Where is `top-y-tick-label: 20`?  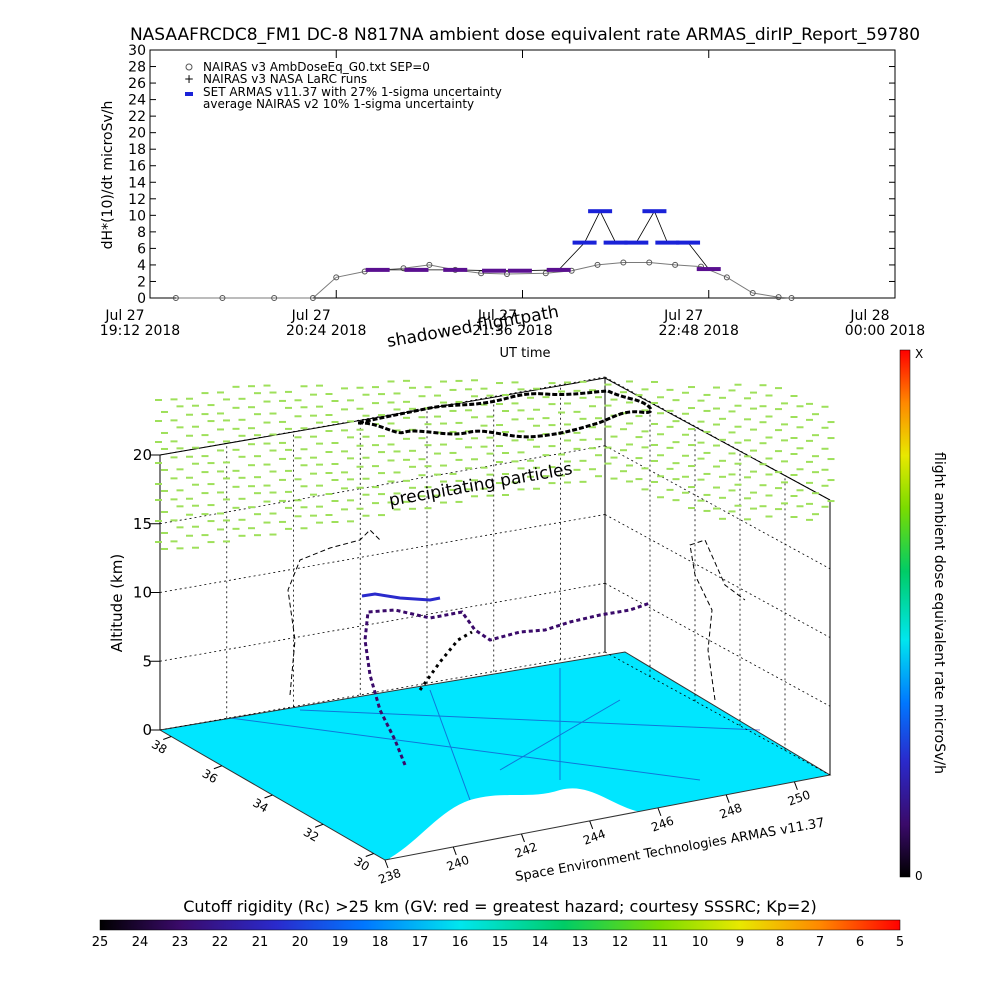
top-y-tick-label: 20 is located at coordinates (137, 134).